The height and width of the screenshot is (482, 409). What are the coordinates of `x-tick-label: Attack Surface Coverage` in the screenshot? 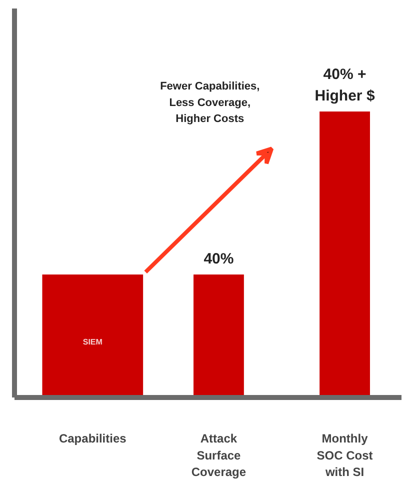 It's located at (218, 456).